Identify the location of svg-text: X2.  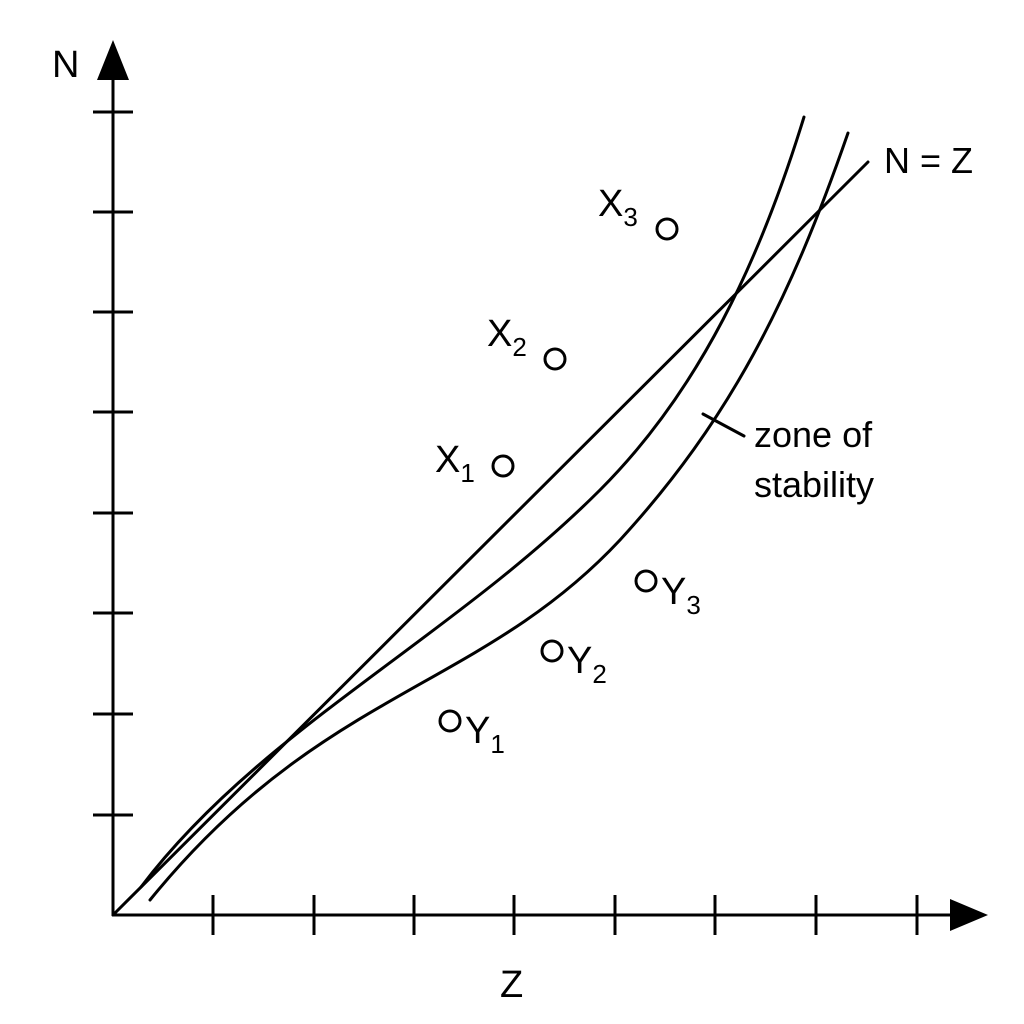
(507, 337).